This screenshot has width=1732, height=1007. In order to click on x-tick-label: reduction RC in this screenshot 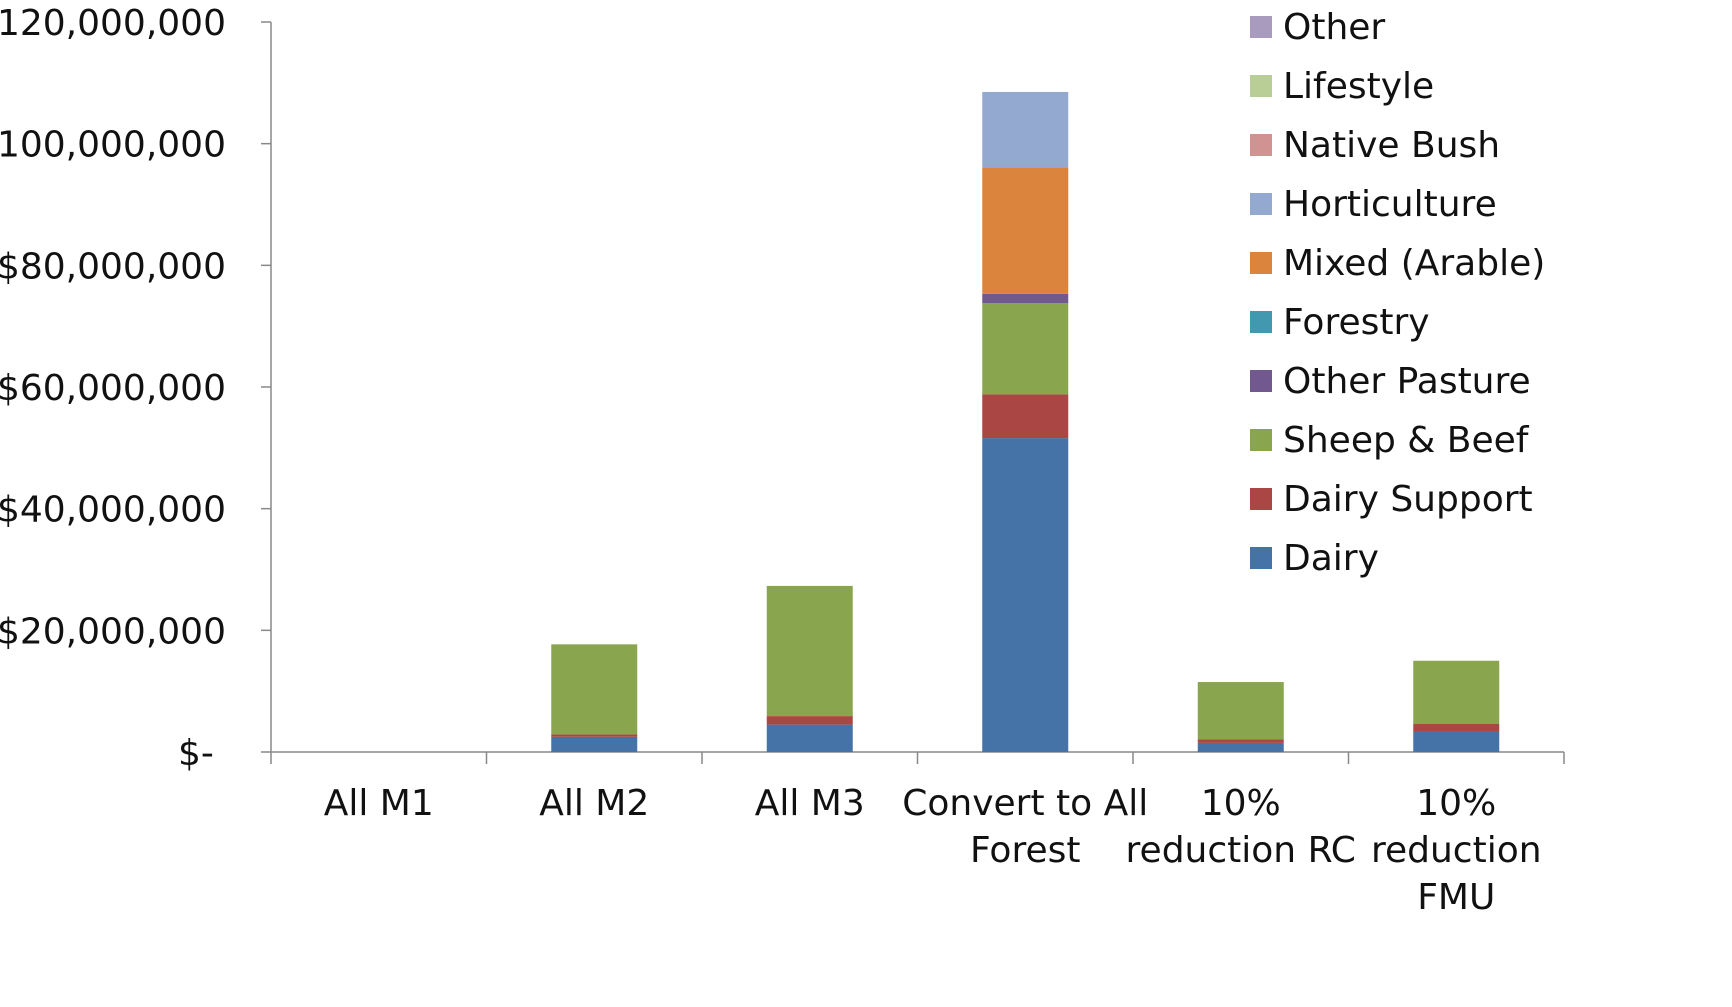, I will do `click(1241, 850)`.